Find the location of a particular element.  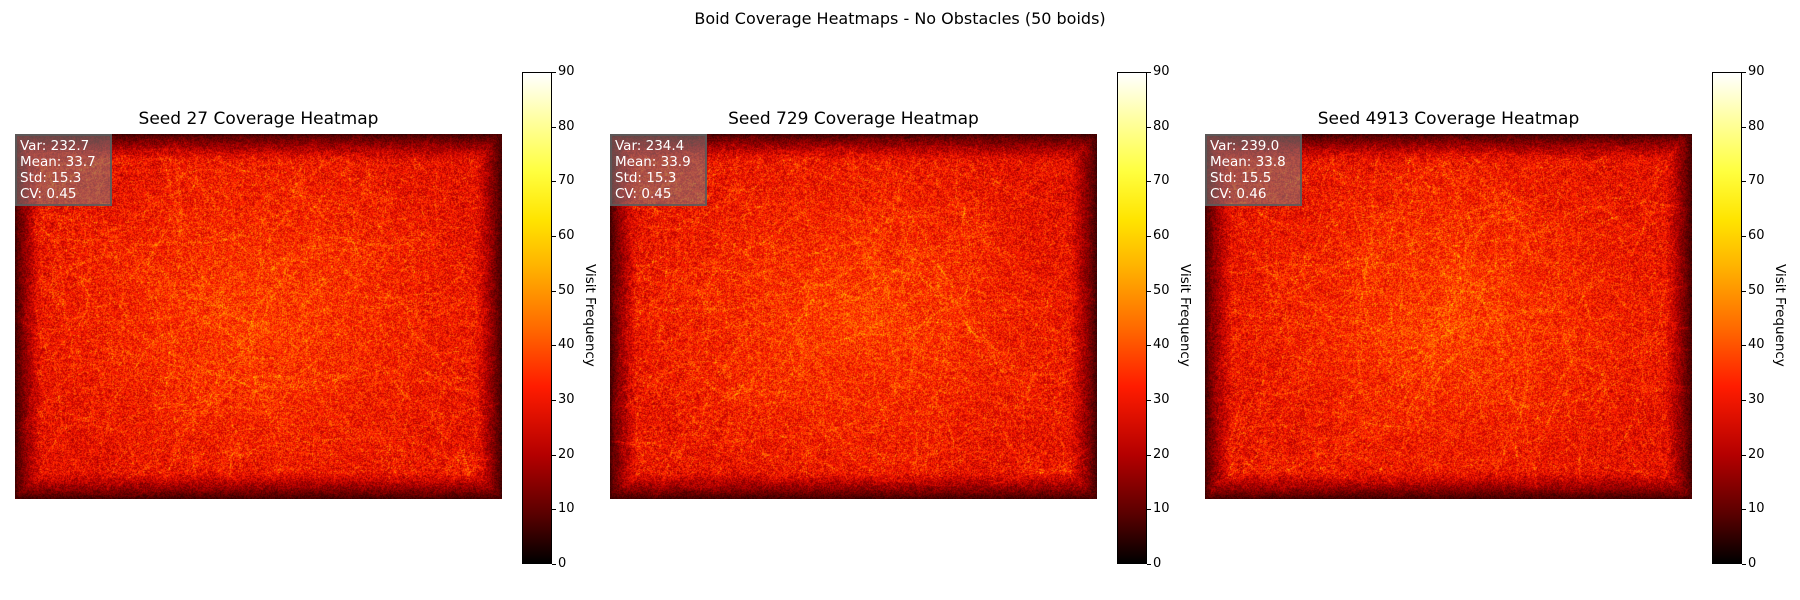

stat-mean: Mean: 33.8 is located at coordinates (1248, 162).